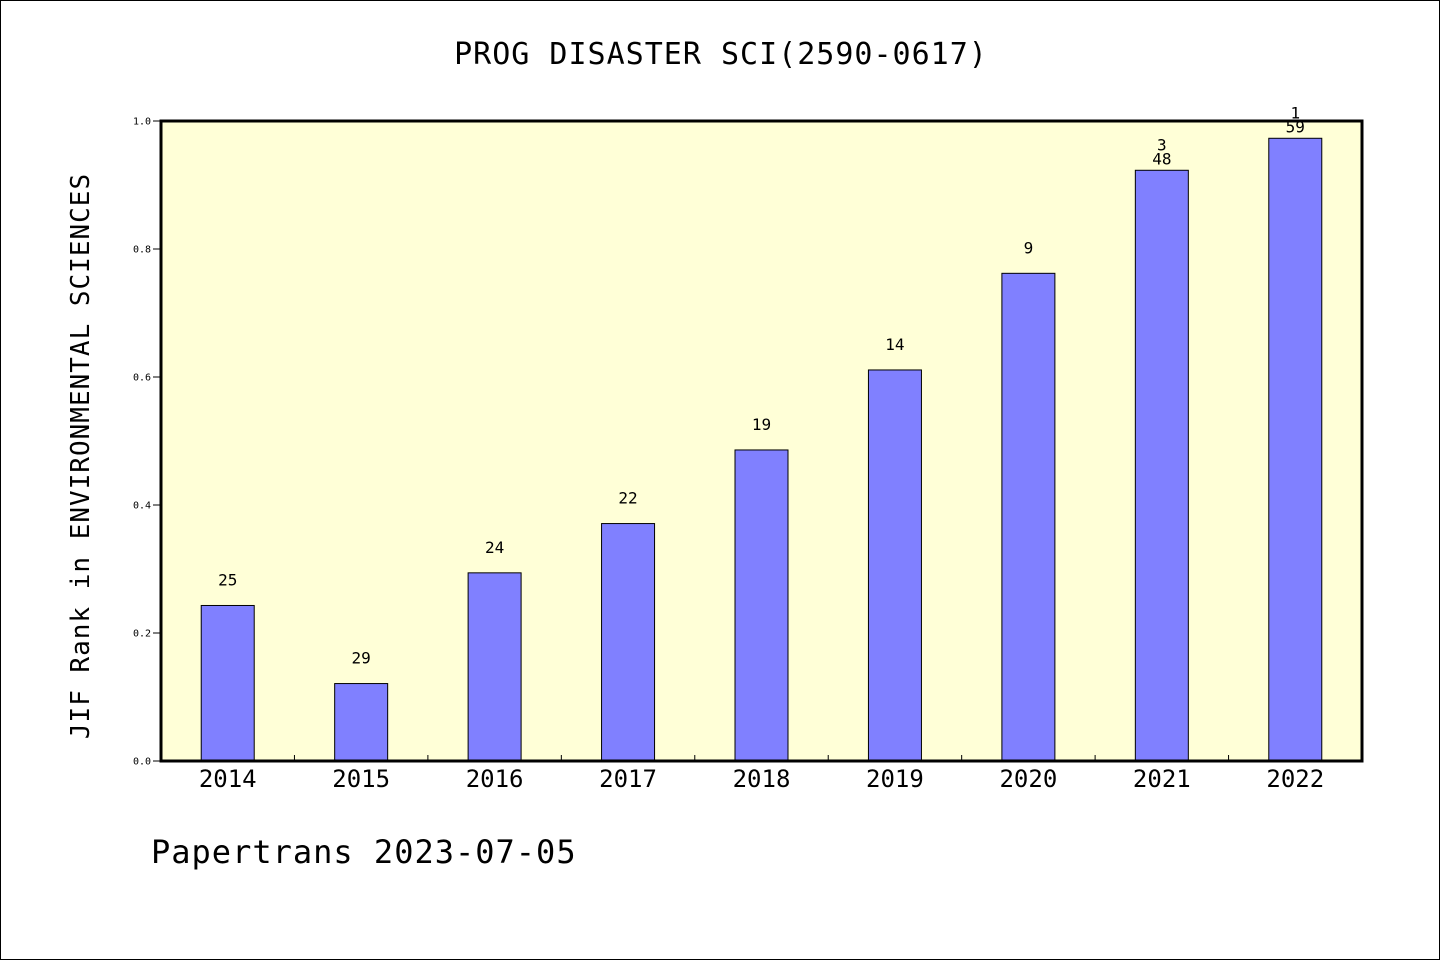 This screenshot has width=1440, height=961. What do you see at coordinates (361, 722) in the screenshot?
I see `bar-2015` at bounding box center [361, 722].